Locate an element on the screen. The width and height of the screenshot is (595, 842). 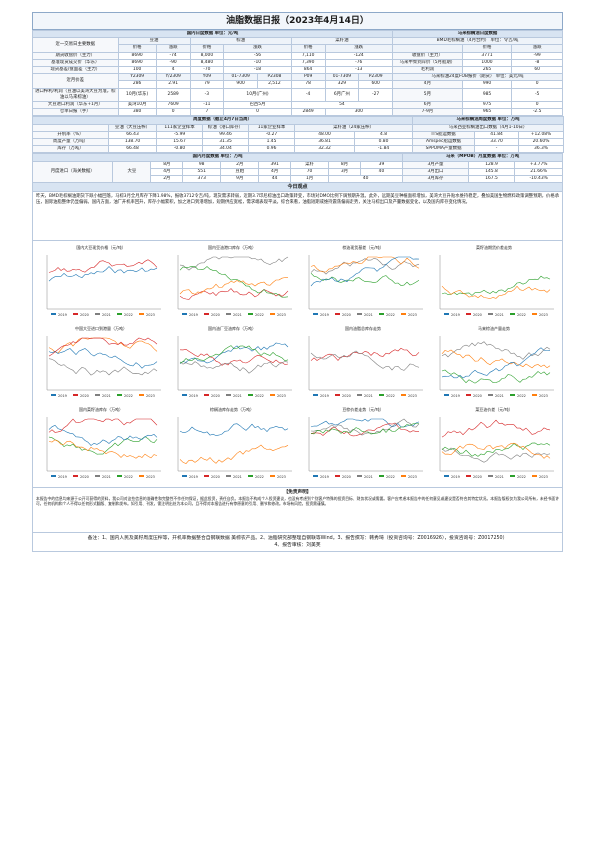
import-val: 2589 is located at coordinates (173, 95).